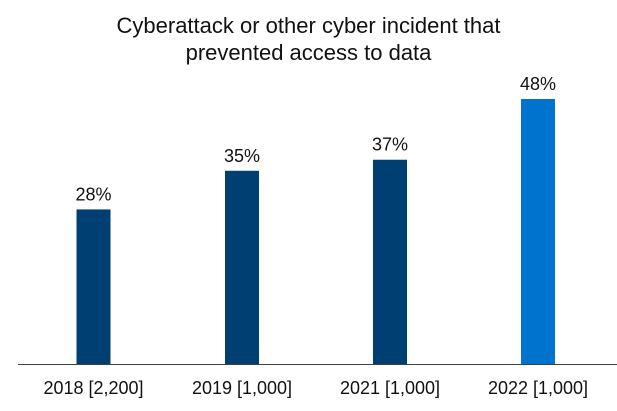 The height and width of the screenshot is (411, 617). What do you see at coordinates (538, 84) in the screenshot?
I see `data-label-4: 48%` at bounding box center [538, 84].